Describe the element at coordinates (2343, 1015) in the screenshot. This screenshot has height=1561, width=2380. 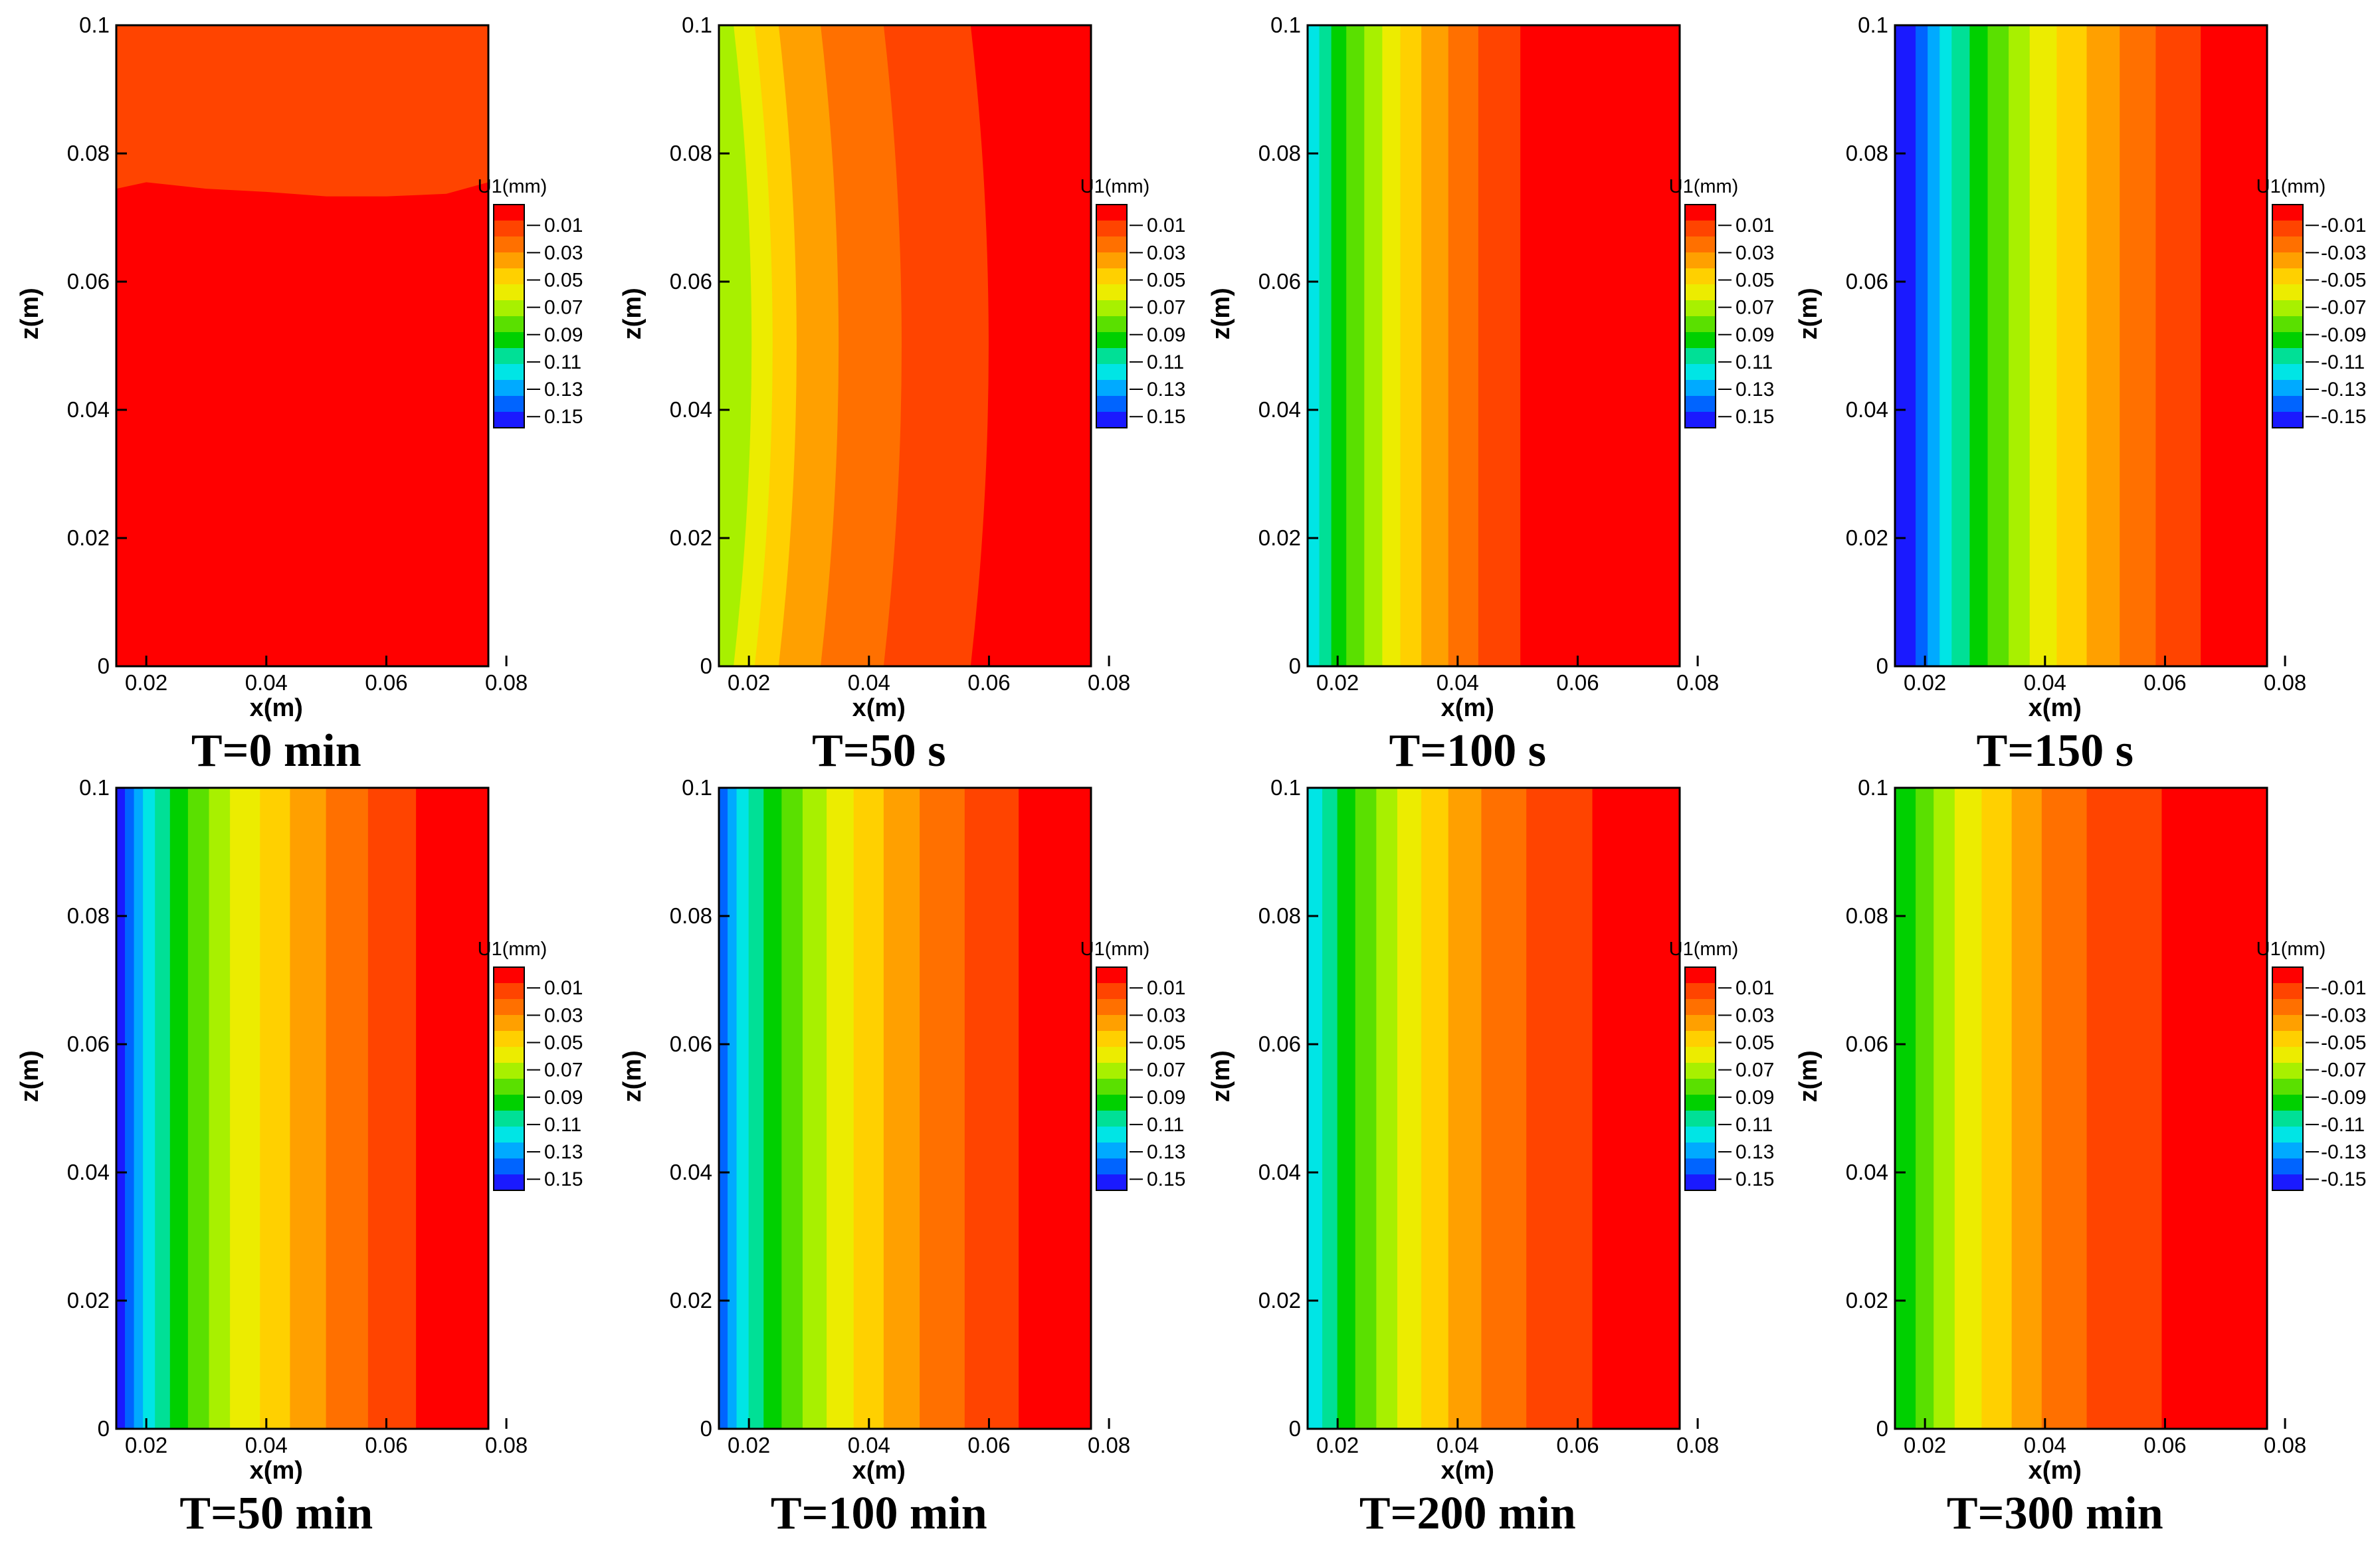
I see `legend-label: -0.03` at that location.